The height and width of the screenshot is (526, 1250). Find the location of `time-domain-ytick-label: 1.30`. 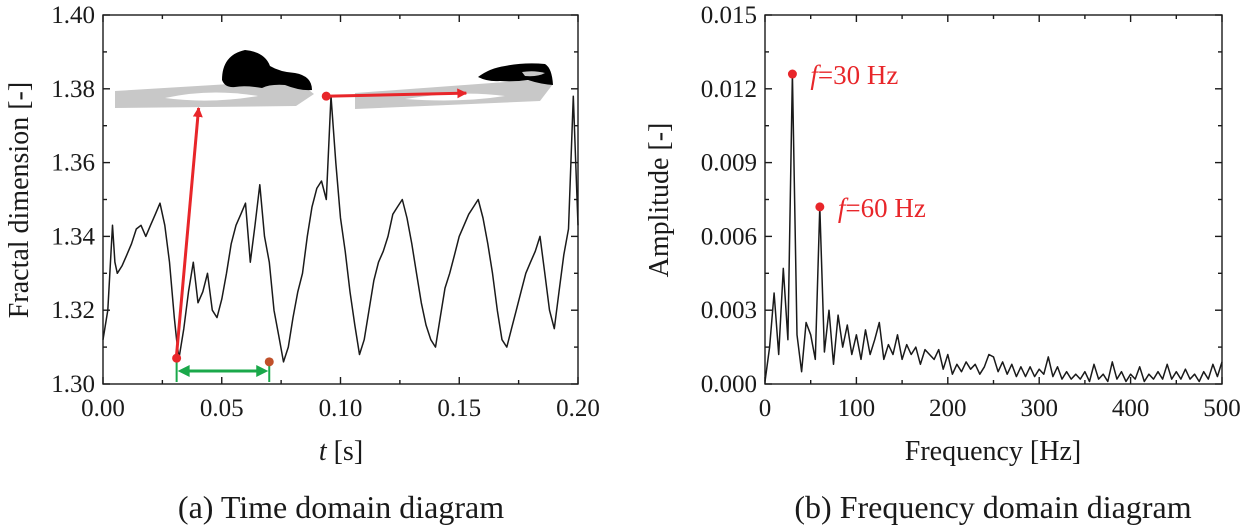

time-domain-ytick-label: 1.30 is located at coordinates (73, 384).